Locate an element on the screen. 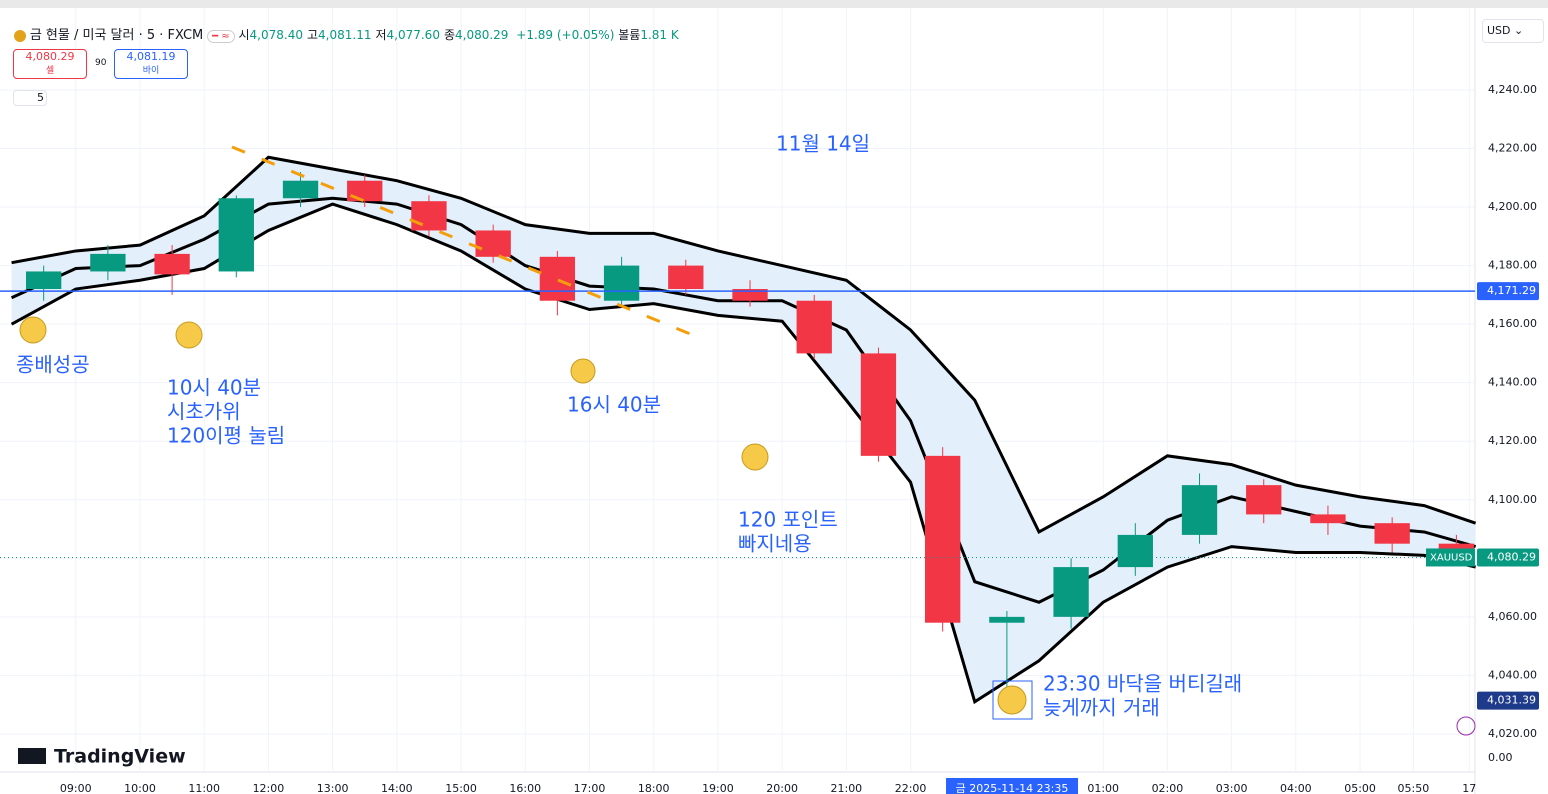 The width and height of the screenshot is (1548, 794). sell-button: 4,080.29 셀 is located at coordinates (50, 64).